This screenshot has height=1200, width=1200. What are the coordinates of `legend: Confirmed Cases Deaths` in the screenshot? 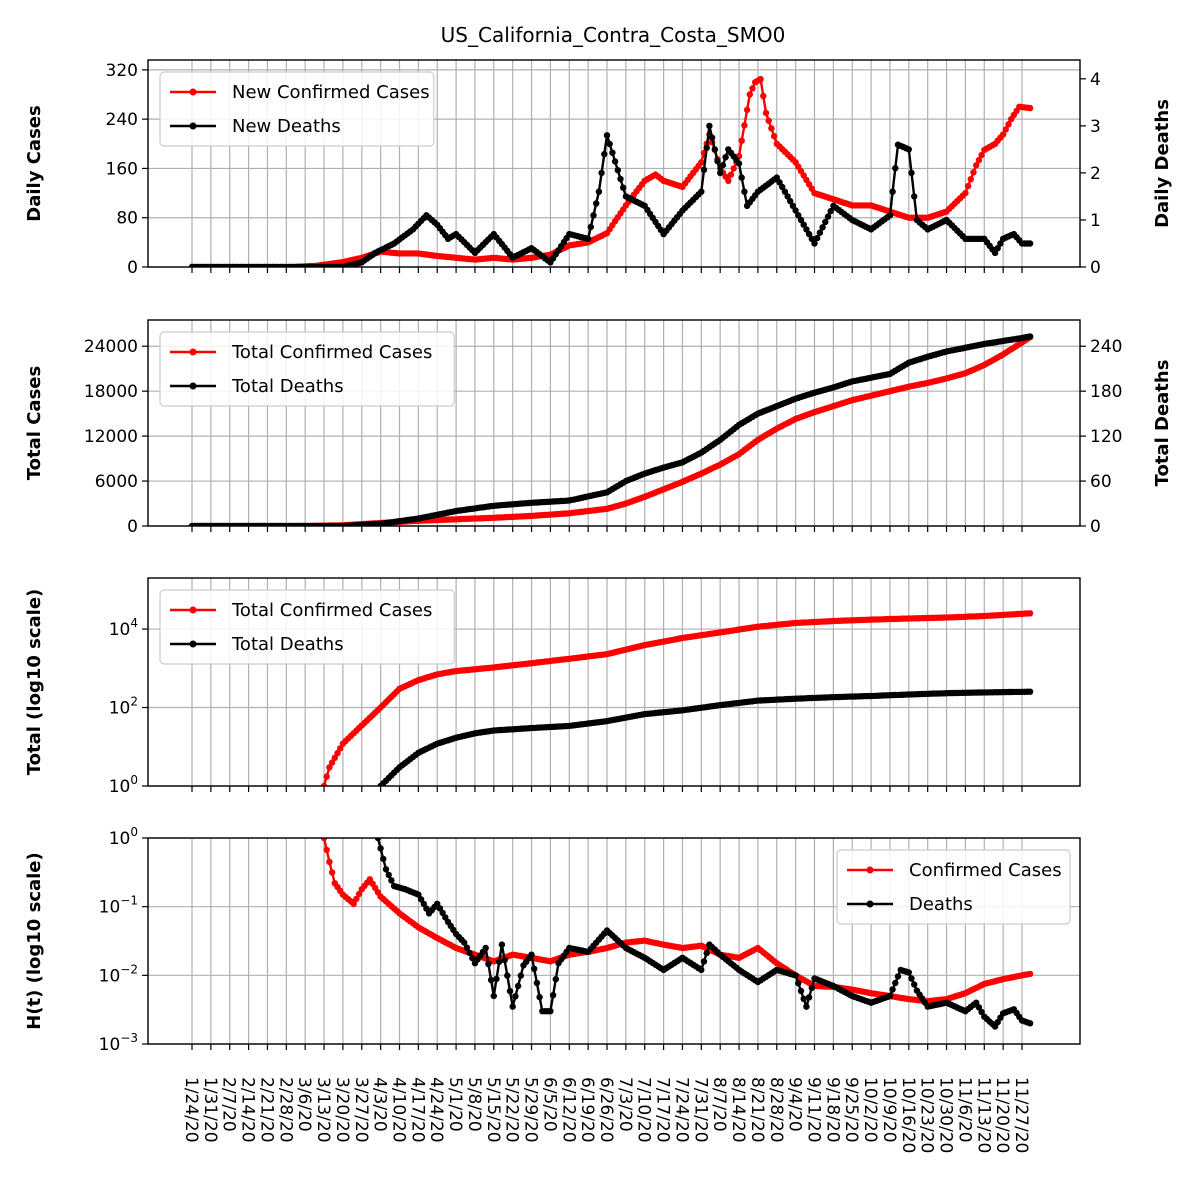 It's located at (953, 887).